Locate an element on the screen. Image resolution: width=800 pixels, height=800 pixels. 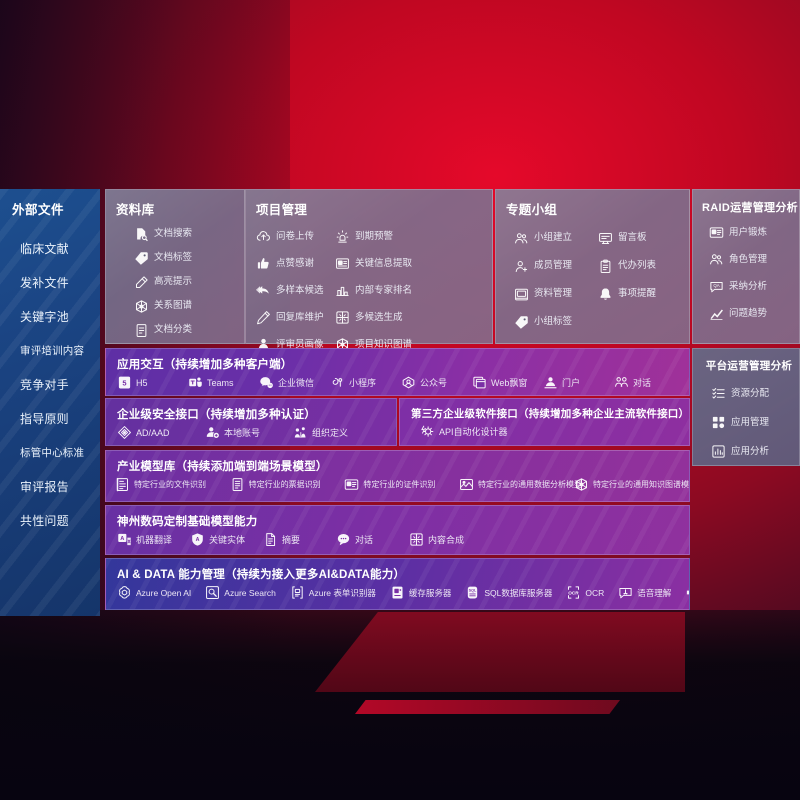
item-tts: TTS is located at coordinates (687, 592).